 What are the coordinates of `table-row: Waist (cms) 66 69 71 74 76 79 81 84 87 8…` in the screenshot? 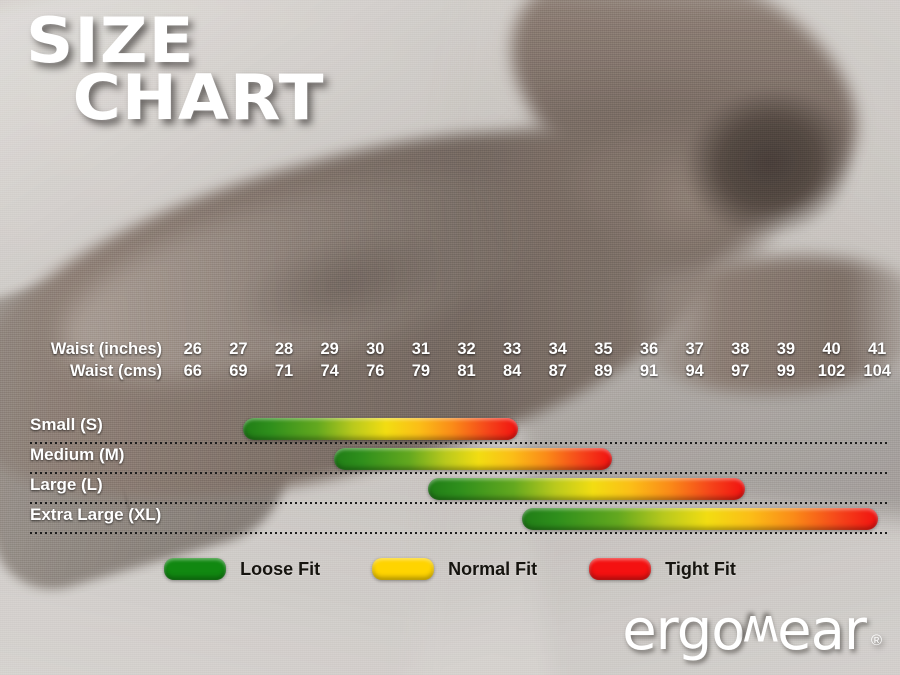 It's located at (450, 371).